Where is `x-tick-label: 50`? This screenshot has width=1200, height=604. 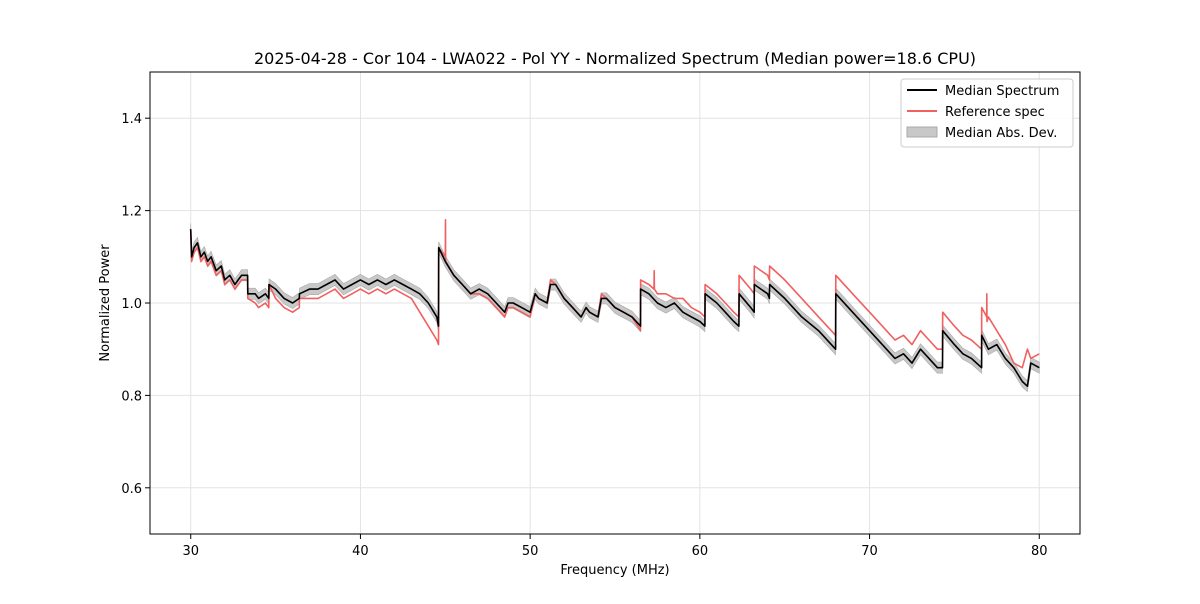 x-tick-label: 50 is located at coordinates (530, 551).